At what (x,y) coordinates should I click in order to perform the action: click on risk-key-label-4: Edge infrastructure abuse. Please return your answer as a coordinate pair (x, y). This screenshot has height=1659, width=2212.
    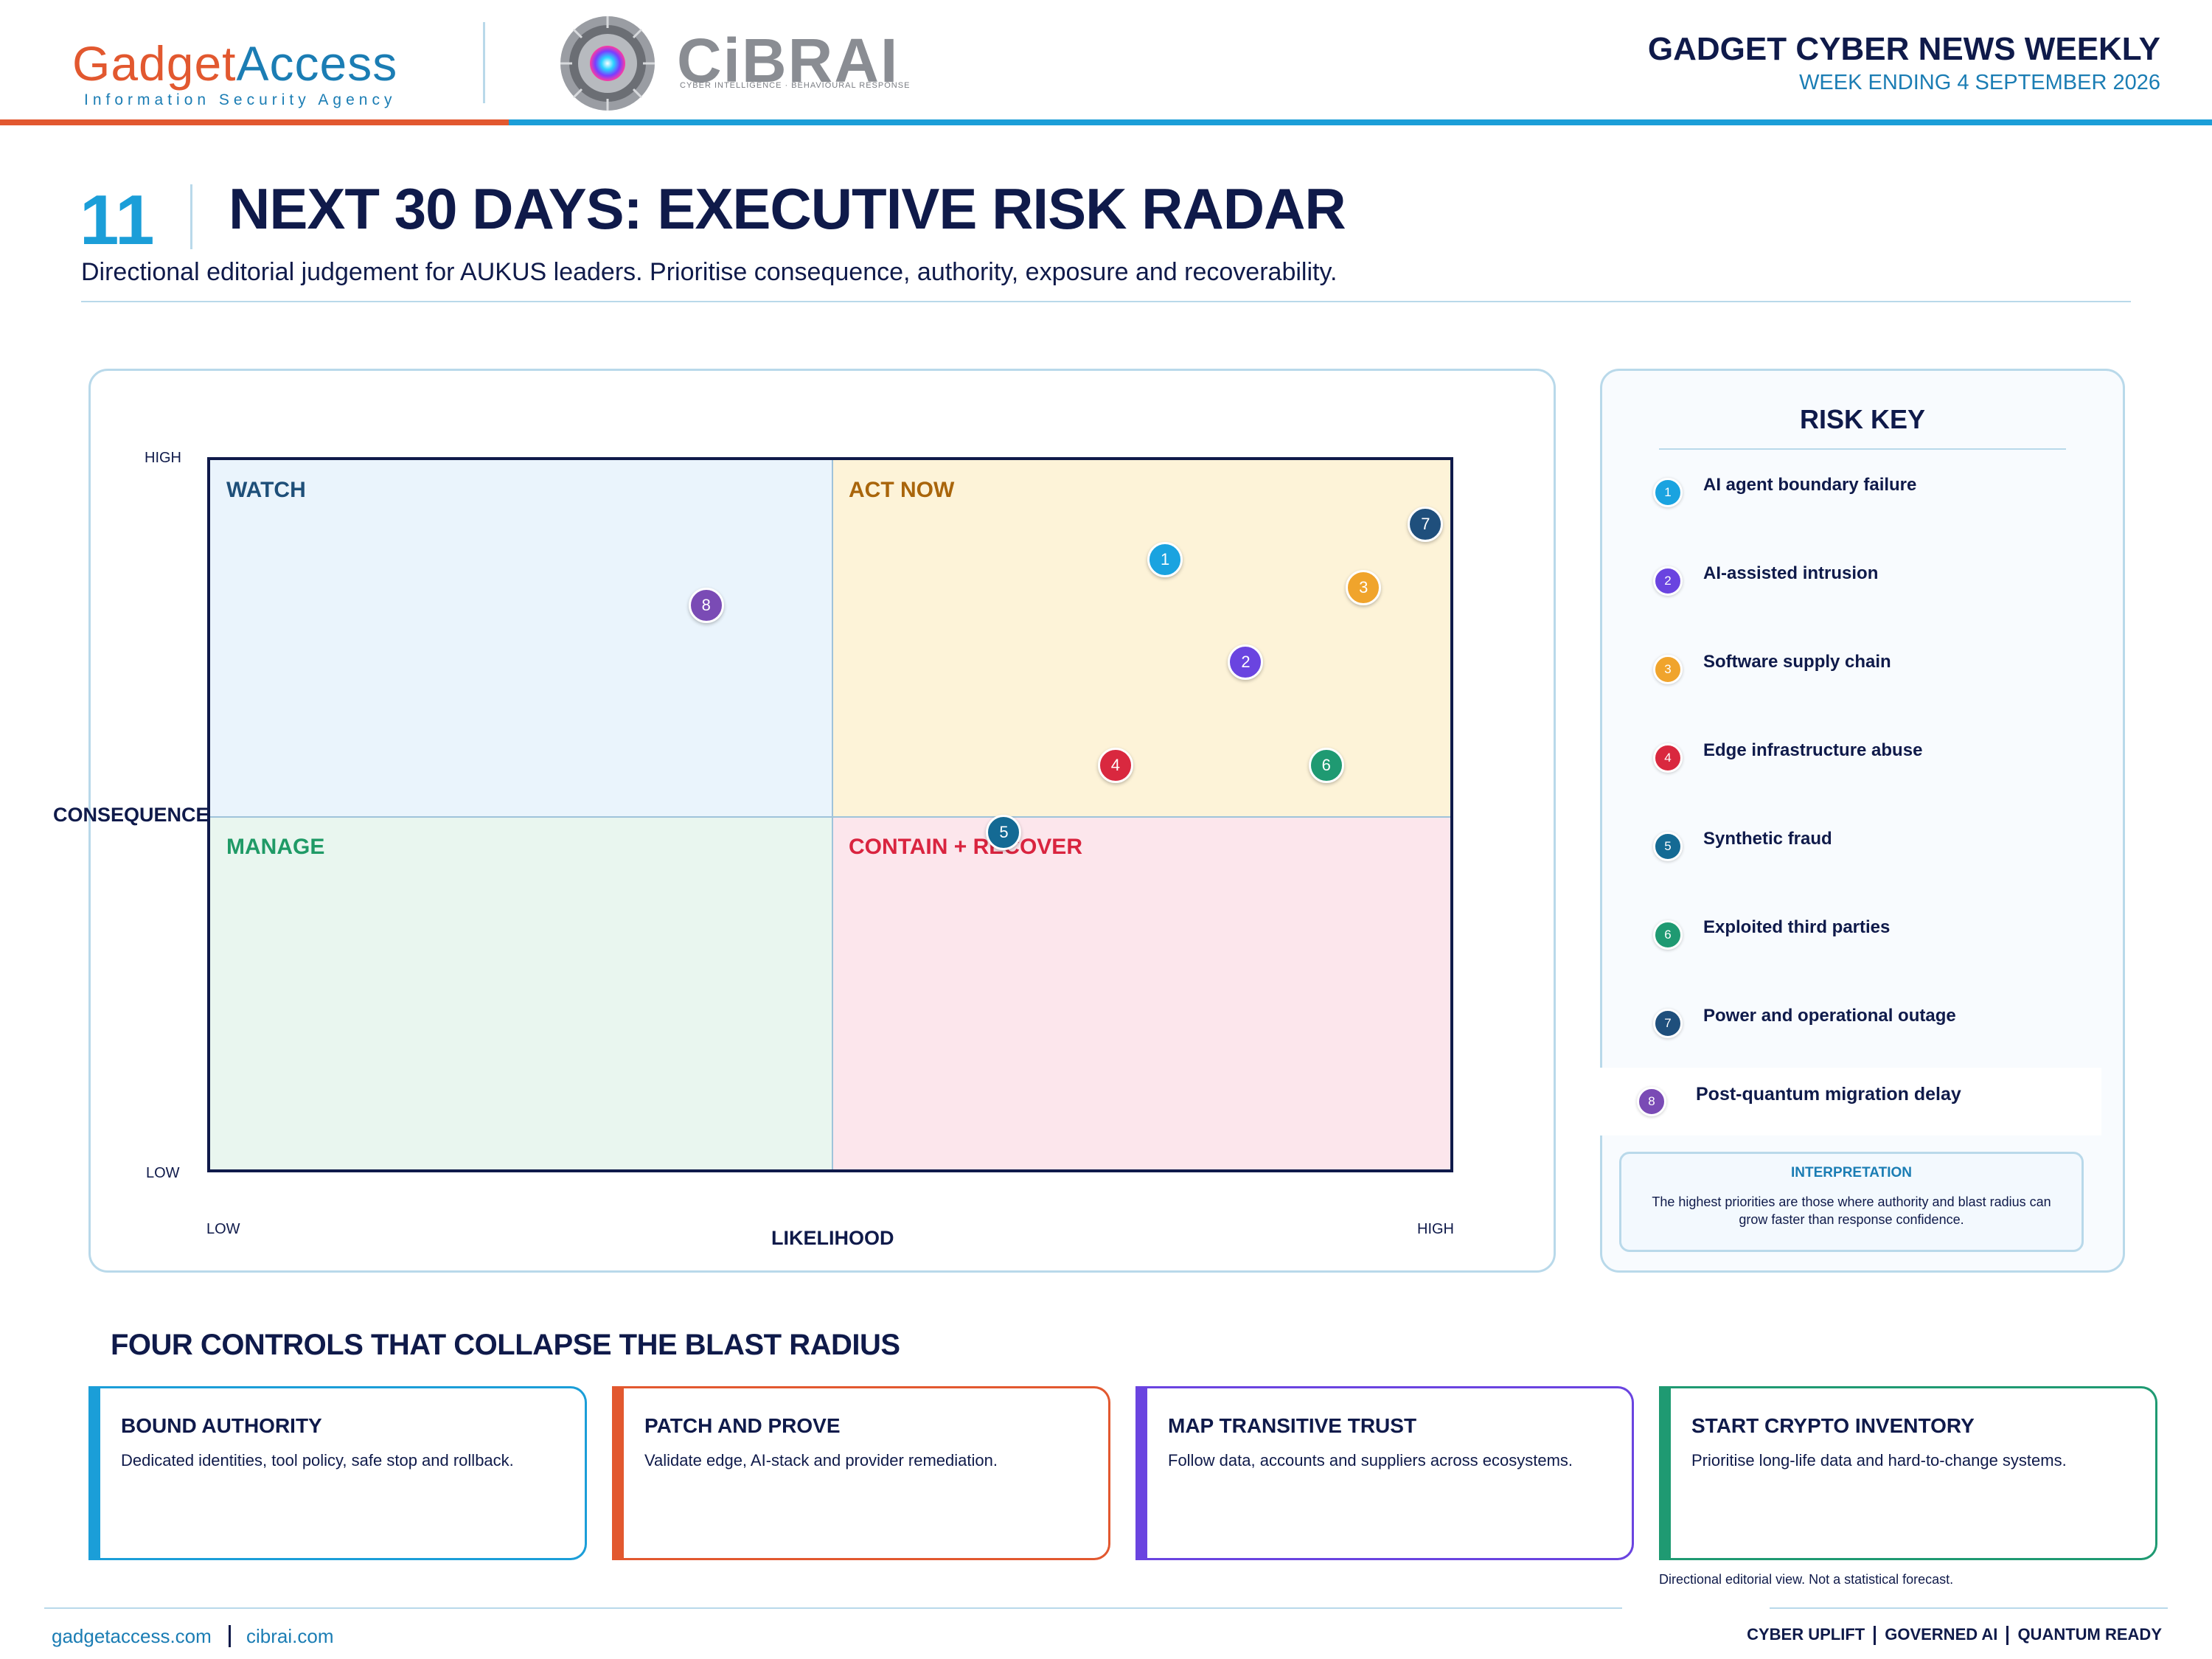
    Looking at the image, I should click on (1813, 750).